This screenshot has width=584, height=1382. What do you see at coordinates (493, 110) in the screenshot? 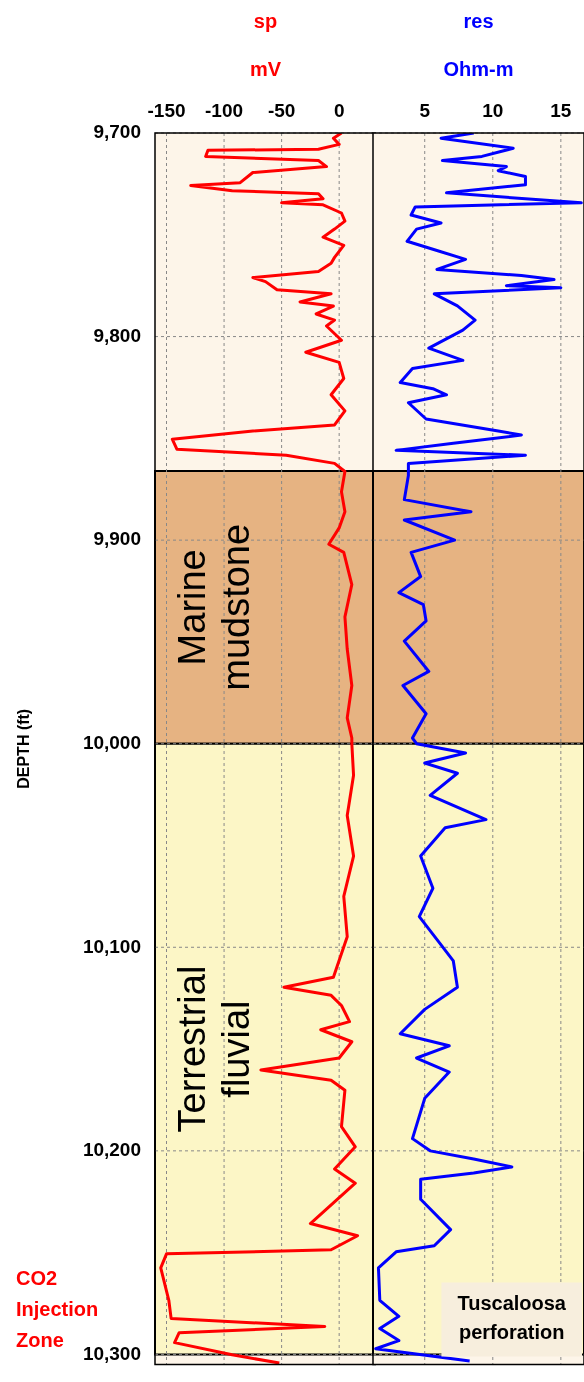
I see `x-tick-label: 10` at bounding box center [493, 110].